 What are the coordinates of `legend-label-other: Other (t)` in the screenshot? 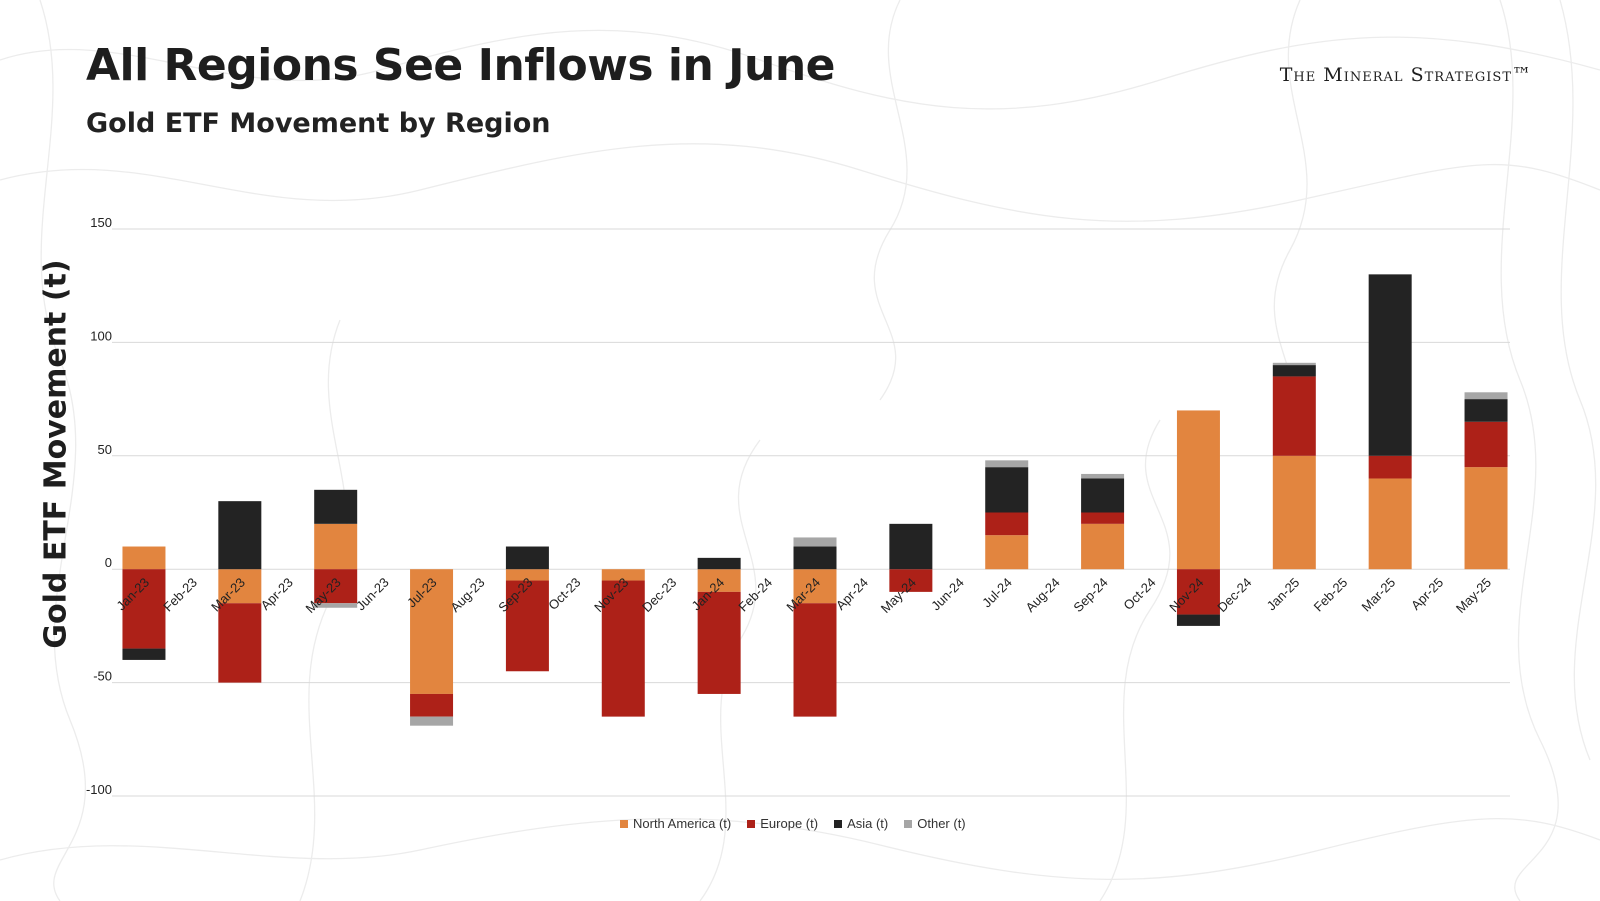 It's located at (941, 823).